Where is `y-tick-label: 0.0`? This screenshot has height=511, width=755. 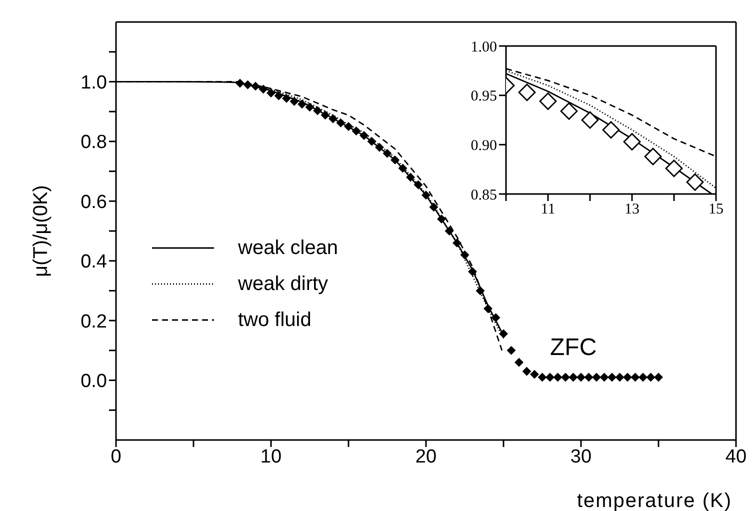
y-tick-label: 0.0 is located at coordinates (93, 381).